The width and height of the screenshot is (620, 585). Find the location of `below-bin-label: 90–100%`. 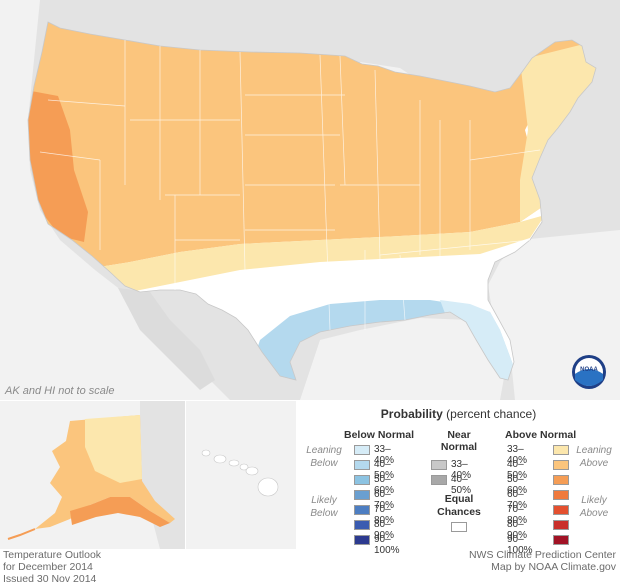

below-bin-label: 90–100% is located at coordinates (387, 545).